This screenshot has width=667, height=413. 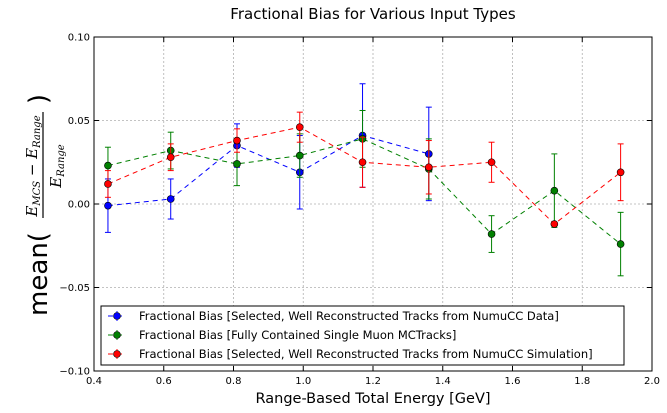 What do you see at coordinates (74, 288) in the screenshot?
I see `y-tick-label: −0.05` at bounding box center [74, 288].